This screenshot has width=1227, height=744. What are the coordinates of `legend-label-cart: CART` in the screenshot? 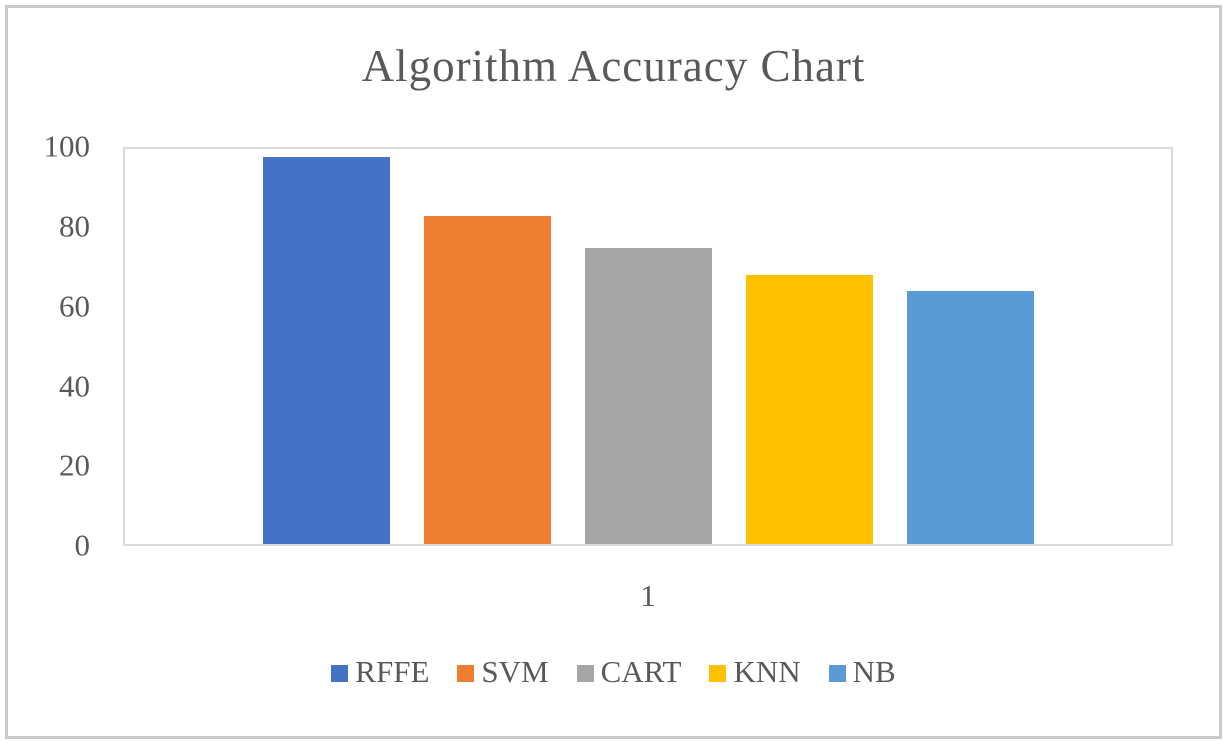 It's located at (641, 671).